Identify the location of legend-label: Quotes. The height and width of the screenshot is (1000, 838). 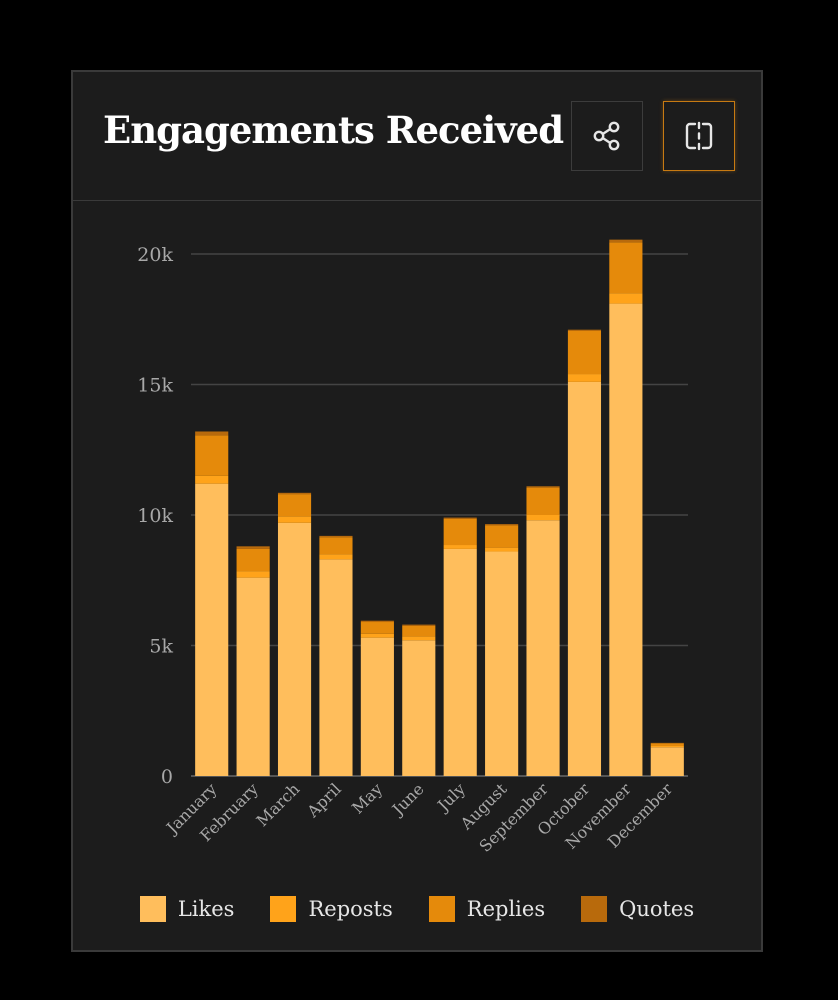
(657, 909).